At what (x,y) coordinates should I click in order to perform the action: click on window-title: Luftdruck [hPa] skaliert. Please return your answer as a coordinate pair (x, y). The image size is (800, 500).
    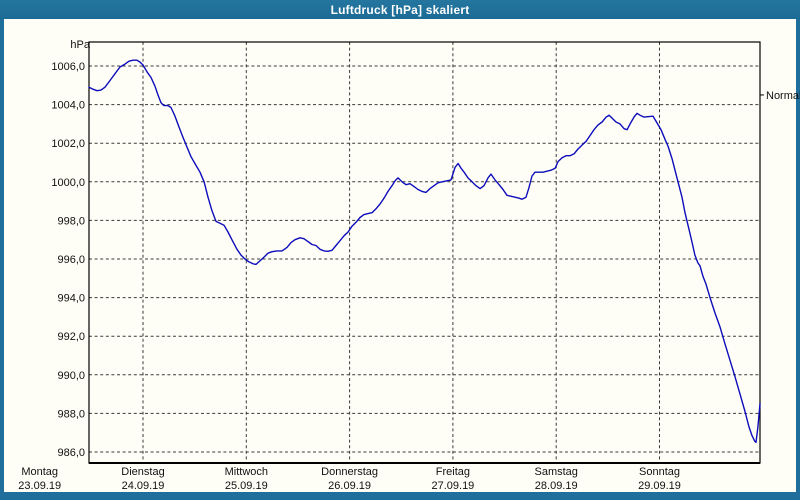
    Looking at the image, I should click on (400, 9).